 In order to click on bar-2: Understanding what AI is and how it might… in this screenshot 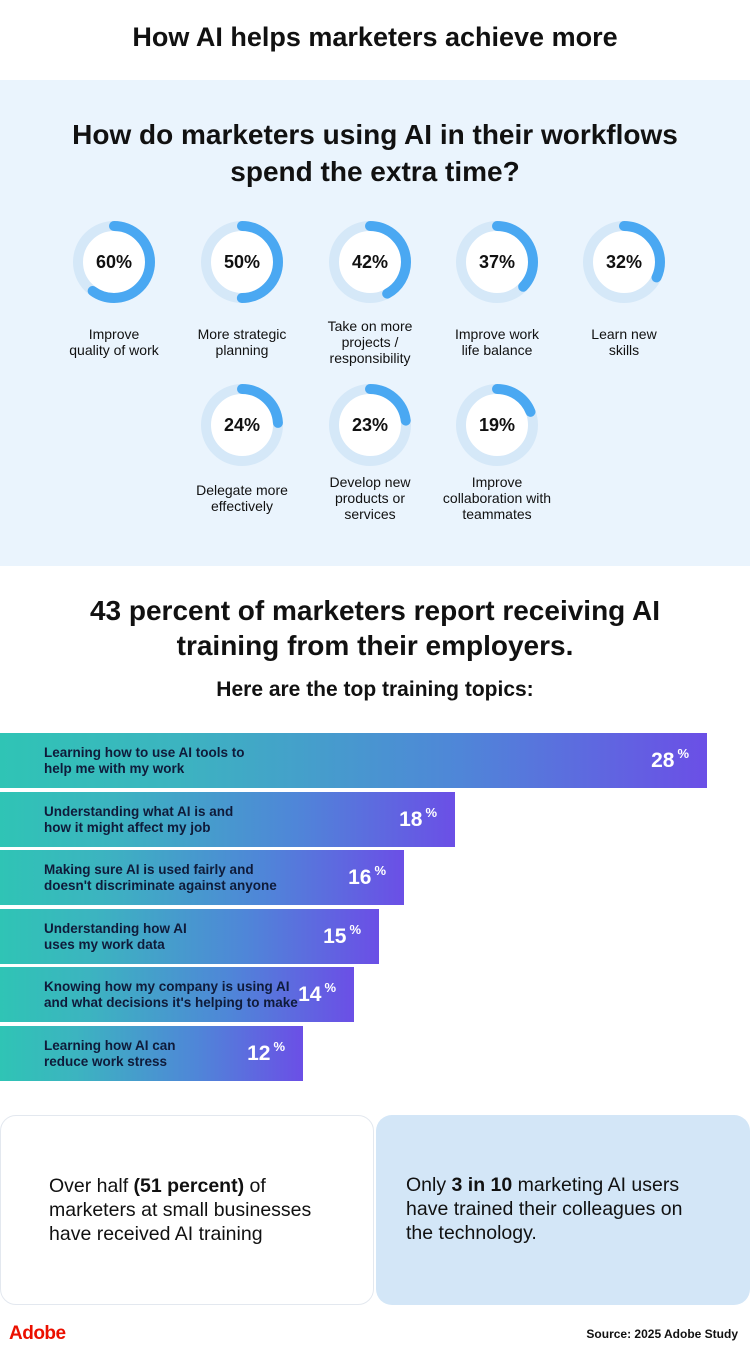, I will do `click(227, 819)`.